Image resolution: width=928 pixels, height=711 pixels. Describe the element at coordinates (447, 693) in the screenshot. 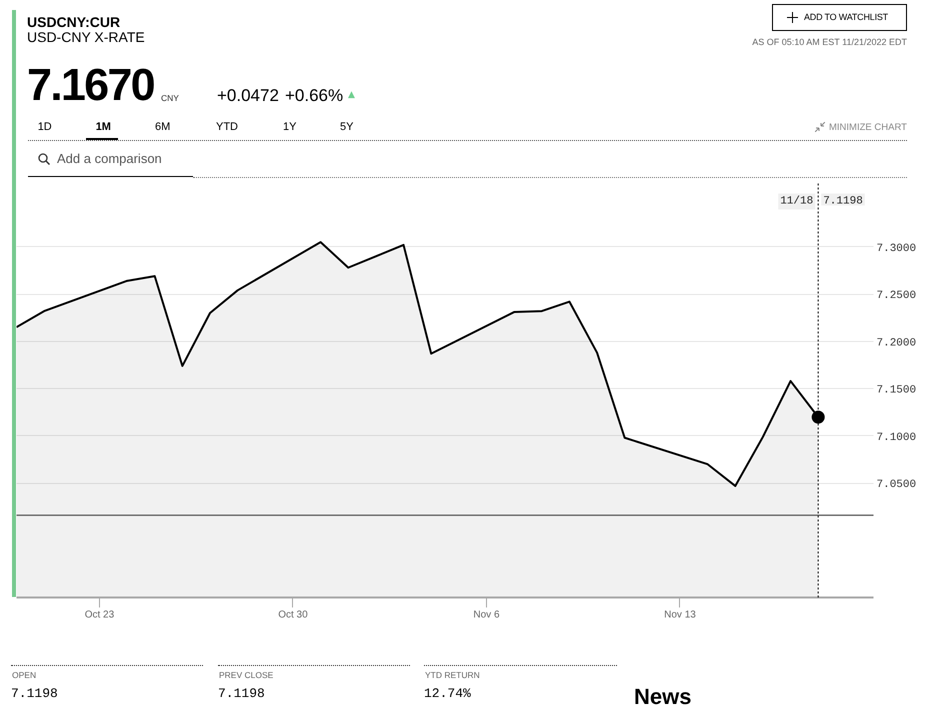

I see `text: 12.74%` at that location.